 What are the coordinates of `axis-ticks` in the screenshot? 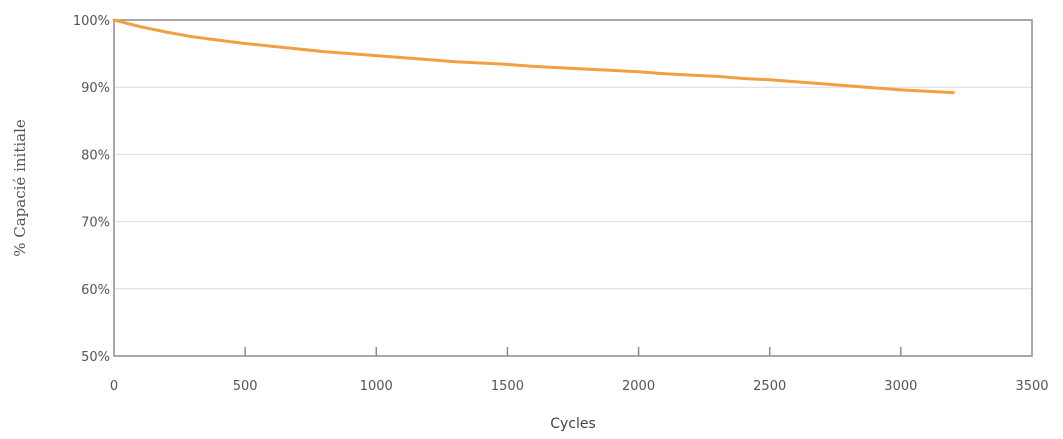 It's located at (573, 351).